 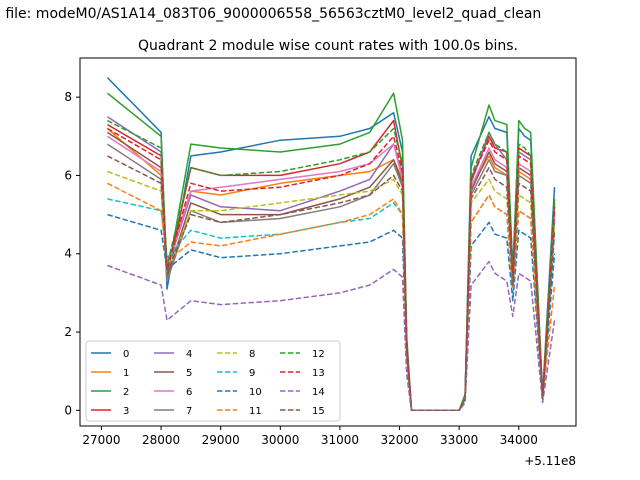 What do you see at coordinates (68, 175) in the screenshot?
I see `y-tick-label: 6` at bounding box center [68, 175].